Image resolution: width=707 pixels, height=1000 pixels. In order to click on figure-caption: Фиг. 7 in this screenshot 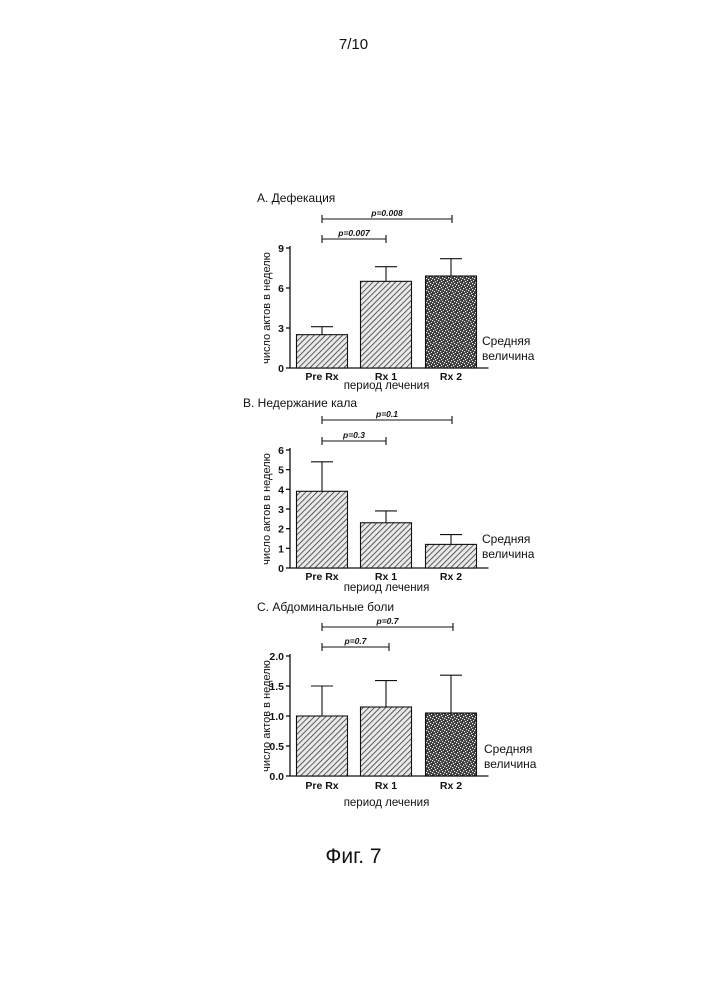, I will do `click(353, 857)`.